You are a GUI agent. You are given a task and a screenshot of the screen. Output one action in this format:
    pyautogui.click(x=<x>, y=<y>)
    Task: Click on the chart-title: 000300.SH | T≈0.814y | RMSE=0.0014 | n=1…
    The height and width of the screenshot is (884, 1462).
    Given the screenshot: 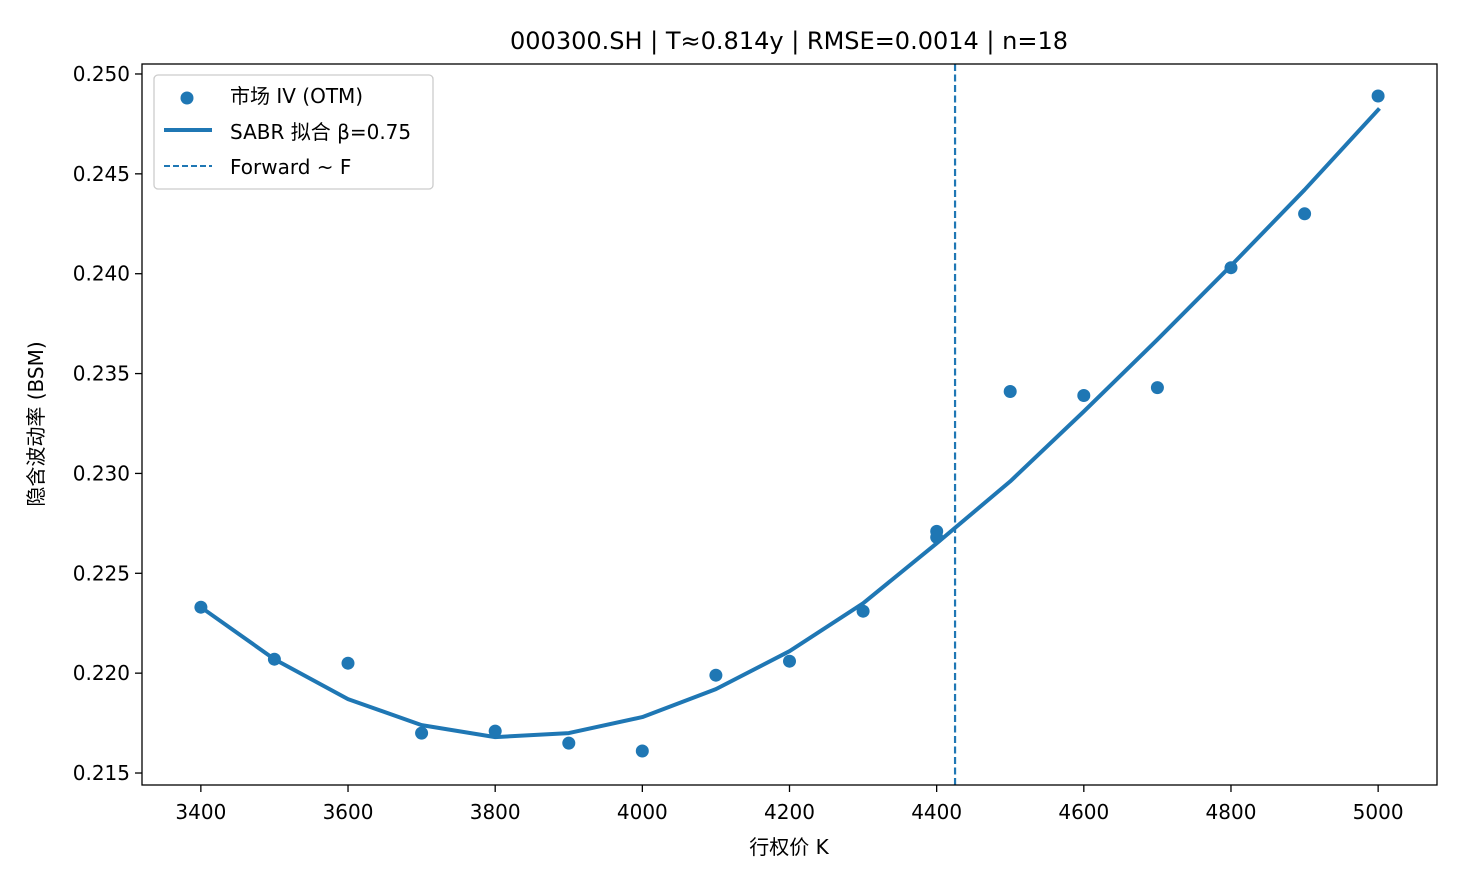 What is the action you would take?
    pyautogui.click(x=789, y=41)
    